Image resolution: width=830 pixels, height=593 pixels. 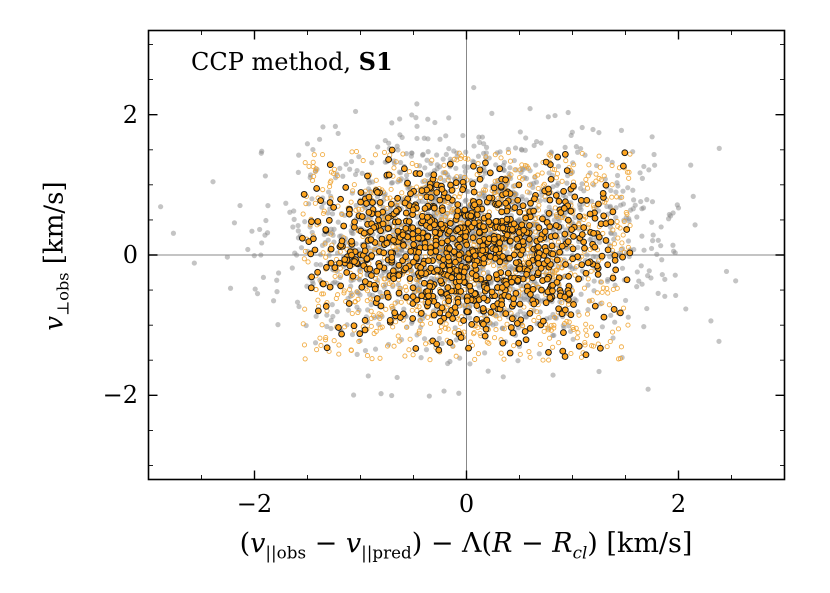 I want to click on axis-label-fragment: ) [km/s], so click(x=640, y=543).